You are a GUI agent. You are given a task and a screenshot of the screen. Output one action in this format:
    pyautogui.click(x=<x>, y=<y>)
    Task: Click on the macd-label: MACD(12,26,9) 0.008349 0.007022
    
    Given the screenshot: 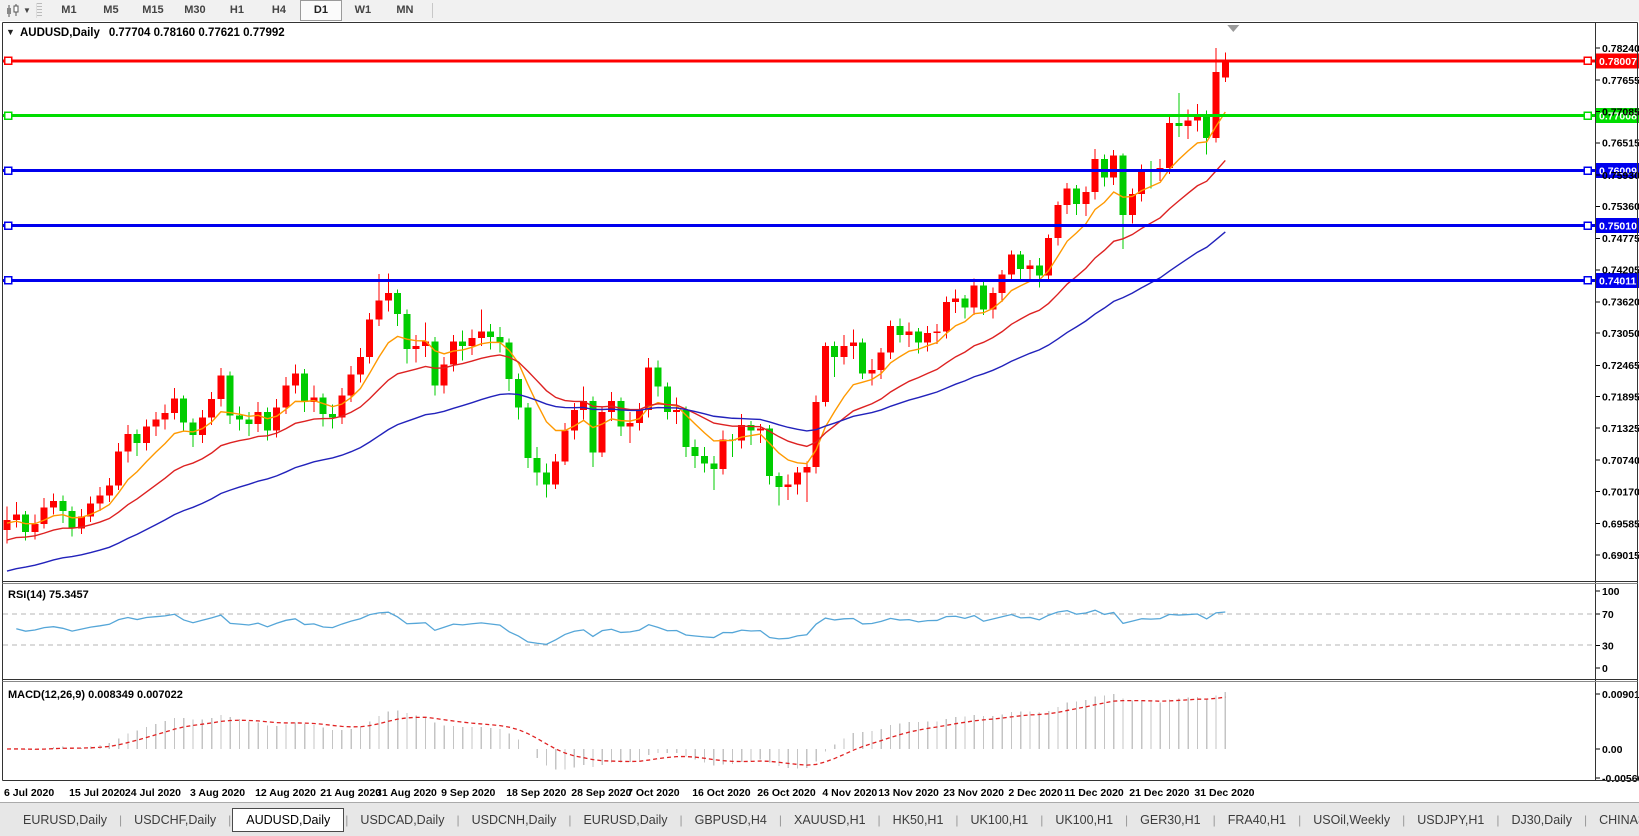 What is the action you would take?
    pyautogui.click(x=95, y=695)
    